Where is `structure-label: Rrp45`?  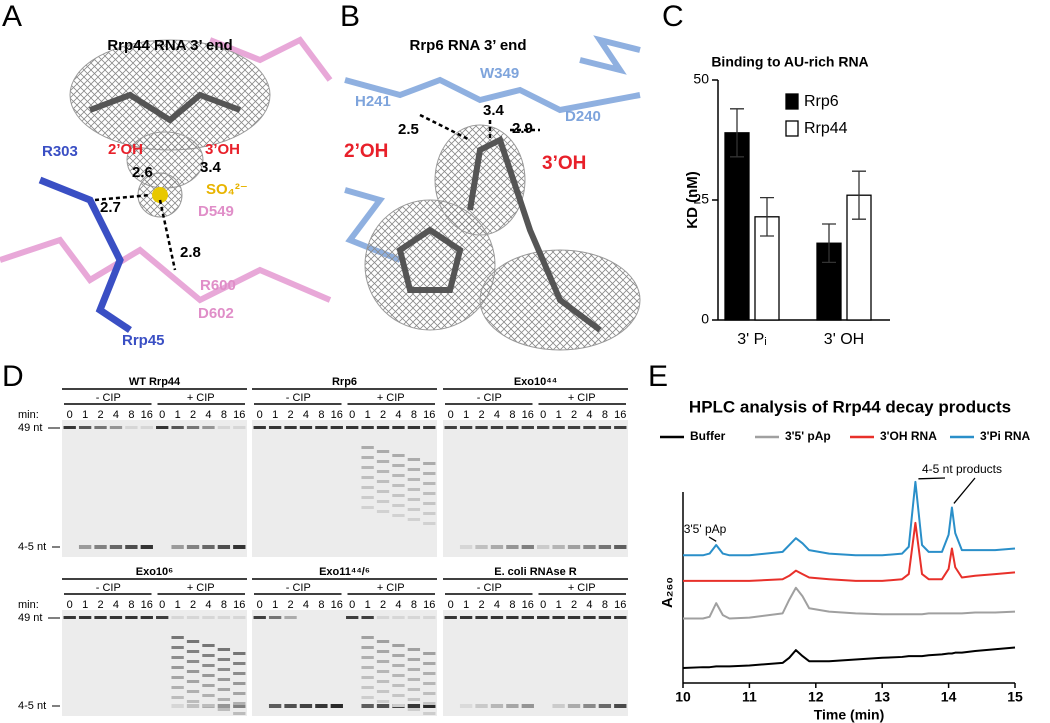
structure-label: Rrp45 is located at coordinates (143, 340).